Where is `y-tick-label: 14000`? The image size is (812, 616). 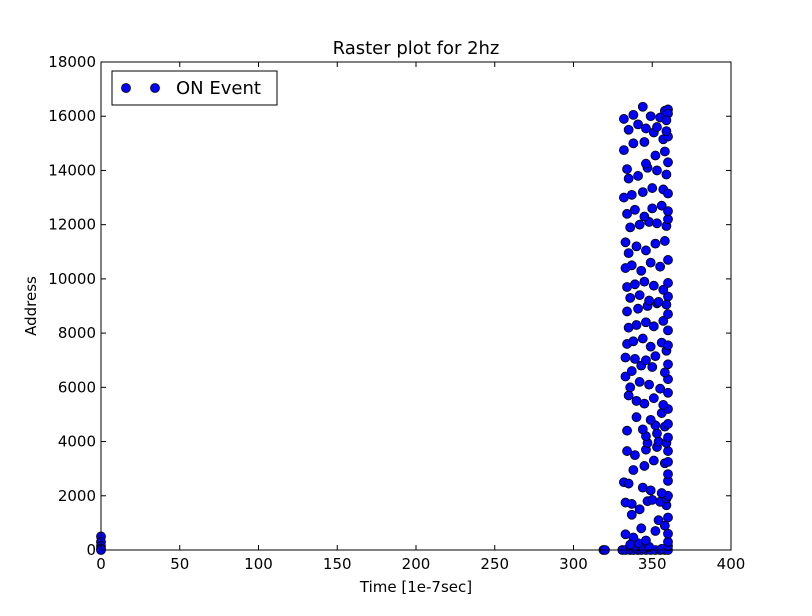 y-tick-label: 14000 is located at coordinates (72, 170).